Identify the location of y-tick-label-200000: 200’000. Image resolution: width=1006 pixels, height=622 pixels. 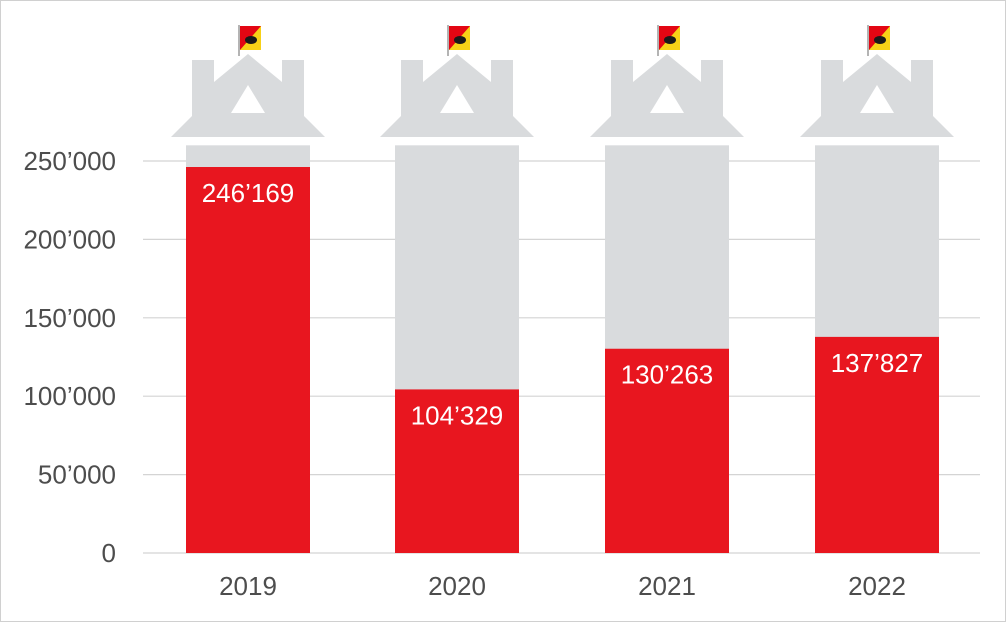
(69, 239).